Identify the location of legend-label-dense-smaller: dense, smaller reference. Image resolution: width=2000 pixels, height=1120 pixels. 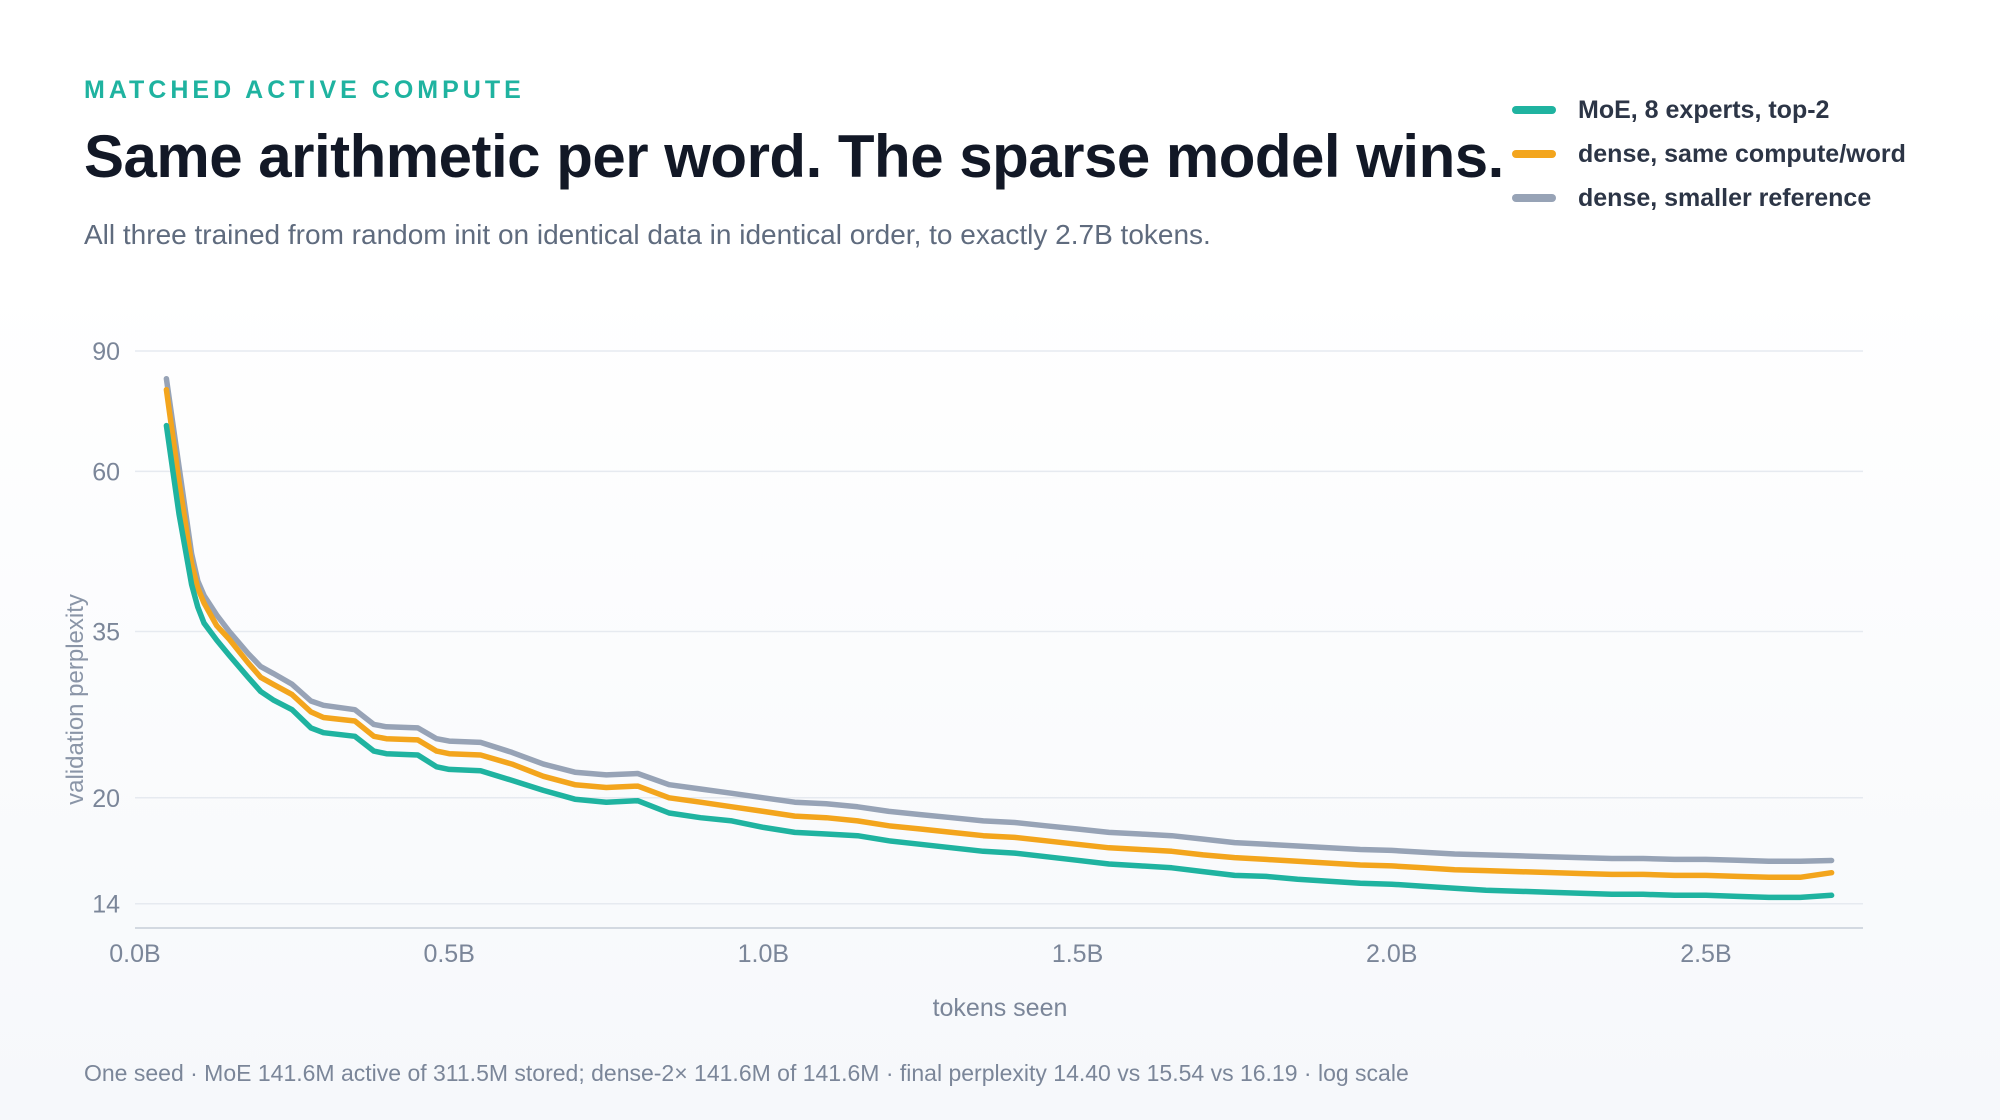
(1725, 197).